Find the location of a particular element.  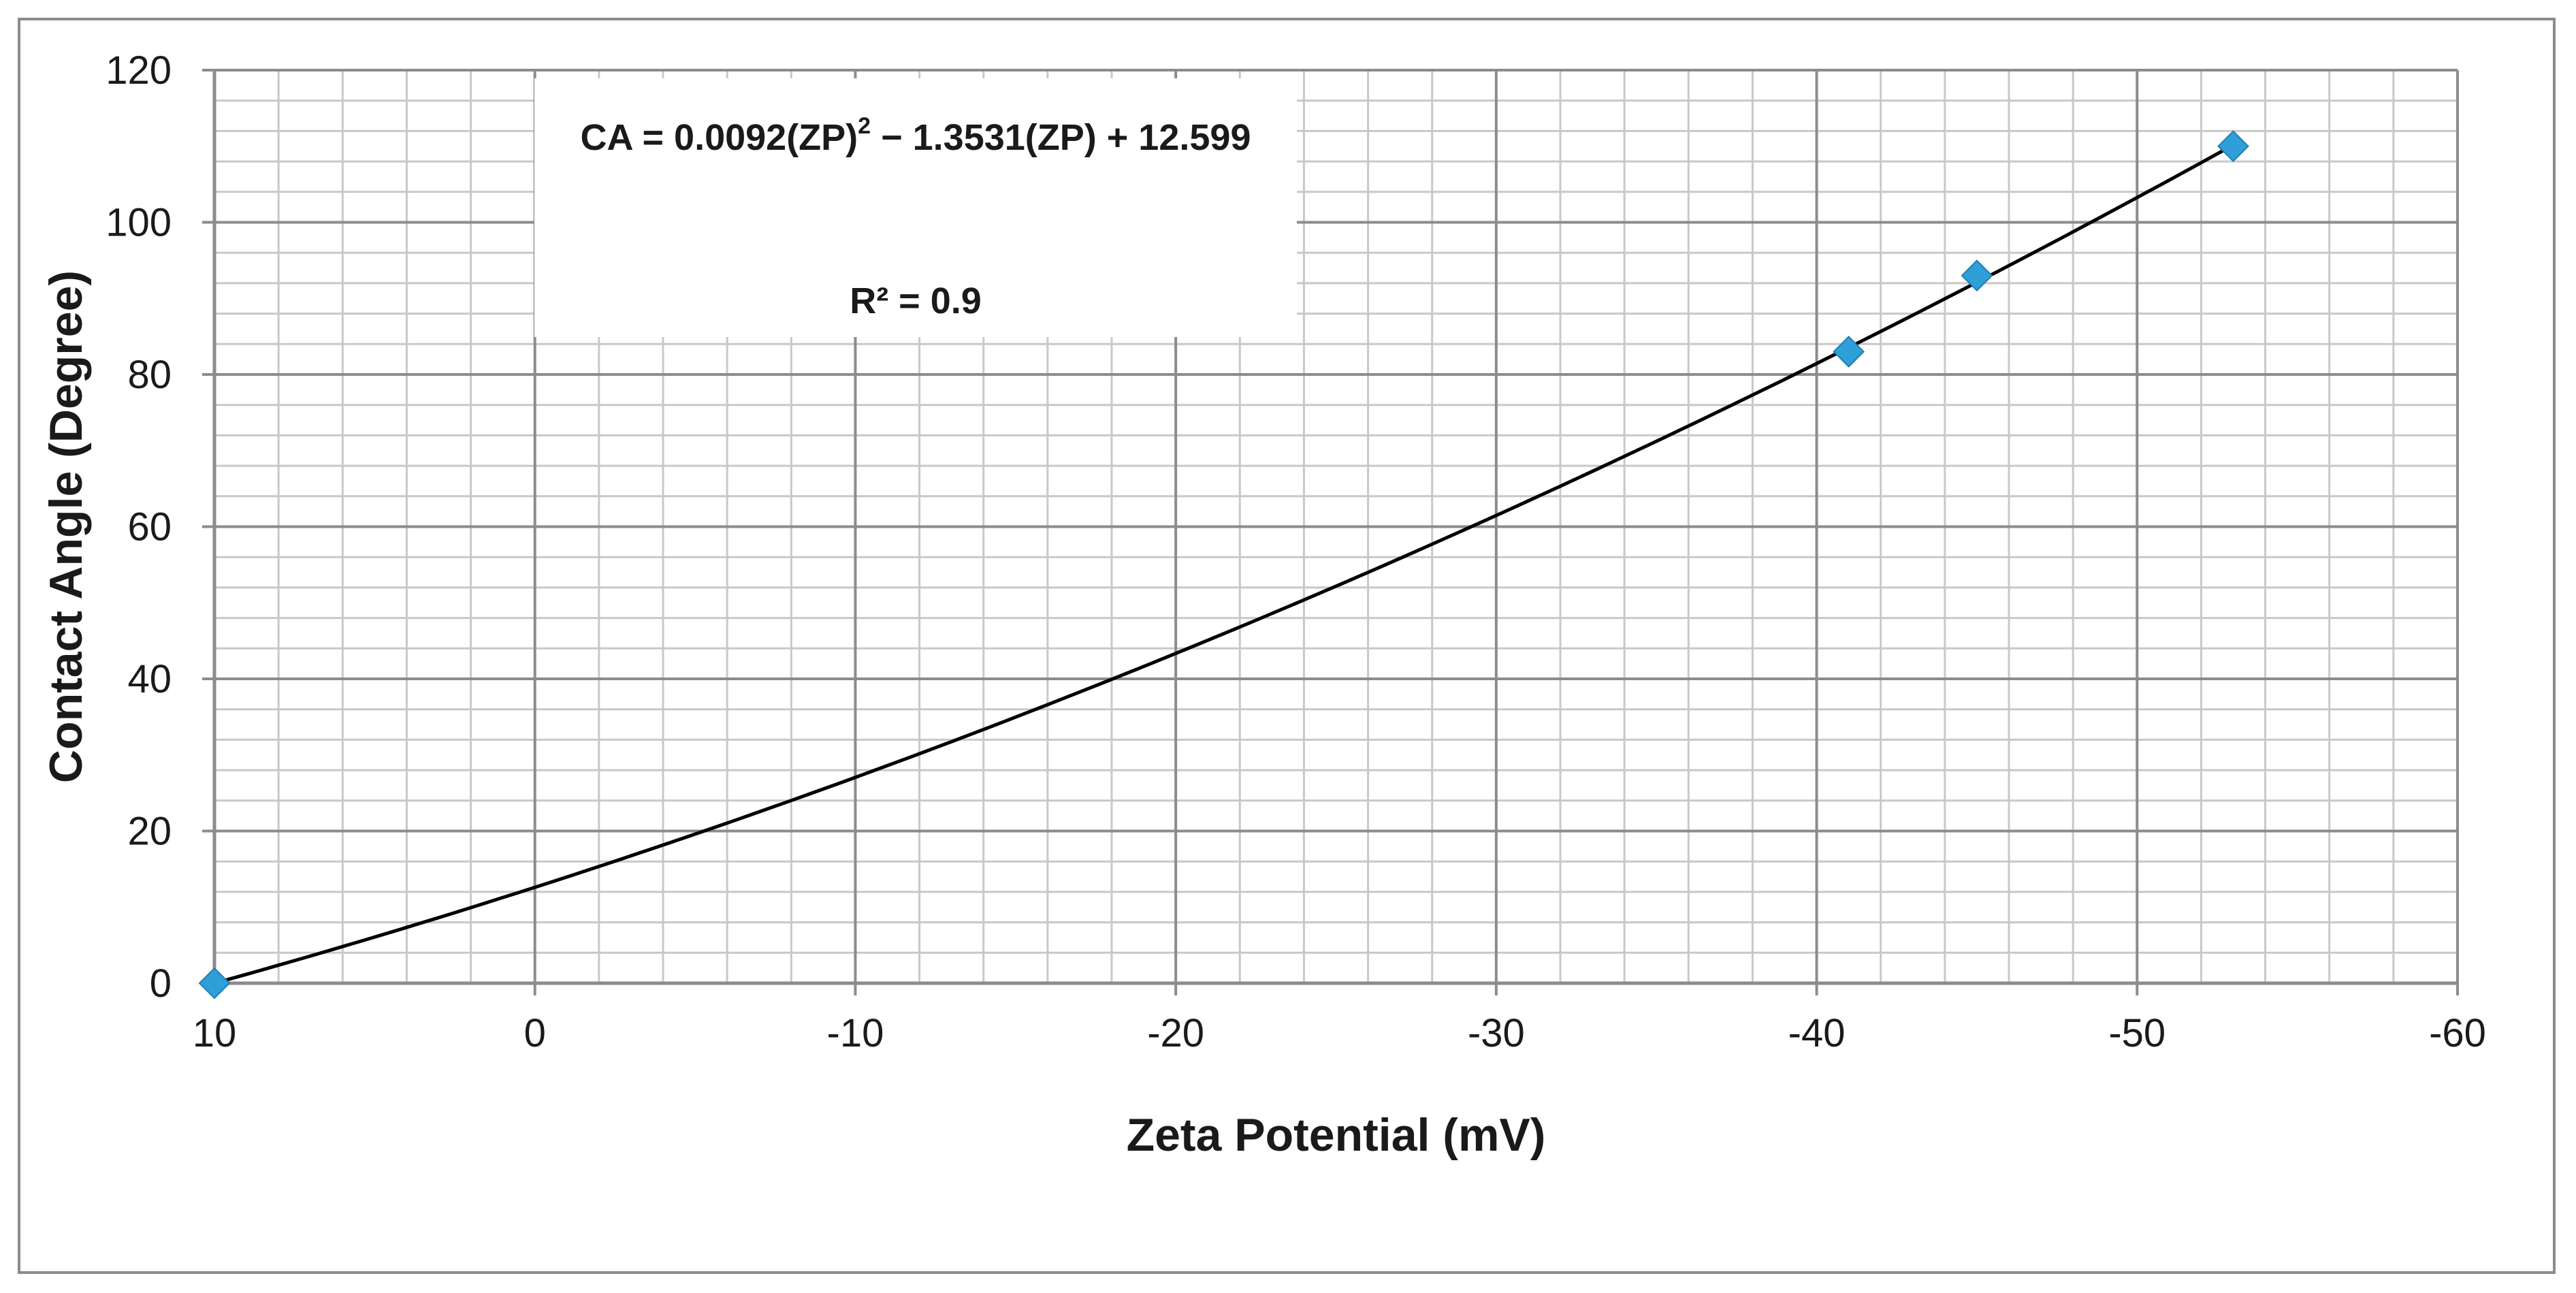

x-tick-label: -10 is located at coordinates (856, 1033).